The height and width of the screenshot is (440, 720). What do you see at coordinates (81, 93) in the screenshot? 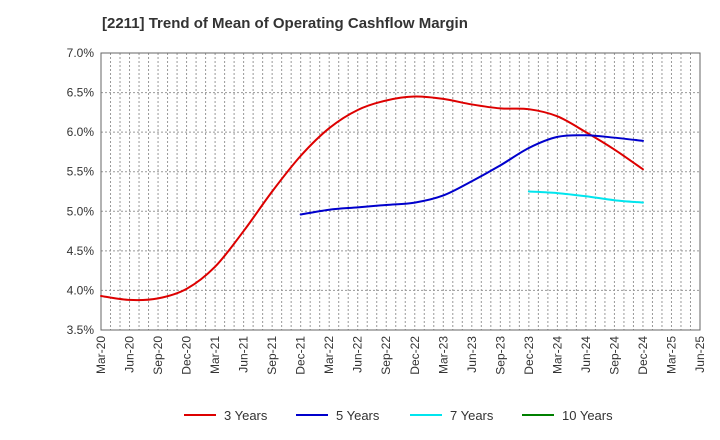
I see `y-tick-label: 6.5%` at bounding box center [81, 93].